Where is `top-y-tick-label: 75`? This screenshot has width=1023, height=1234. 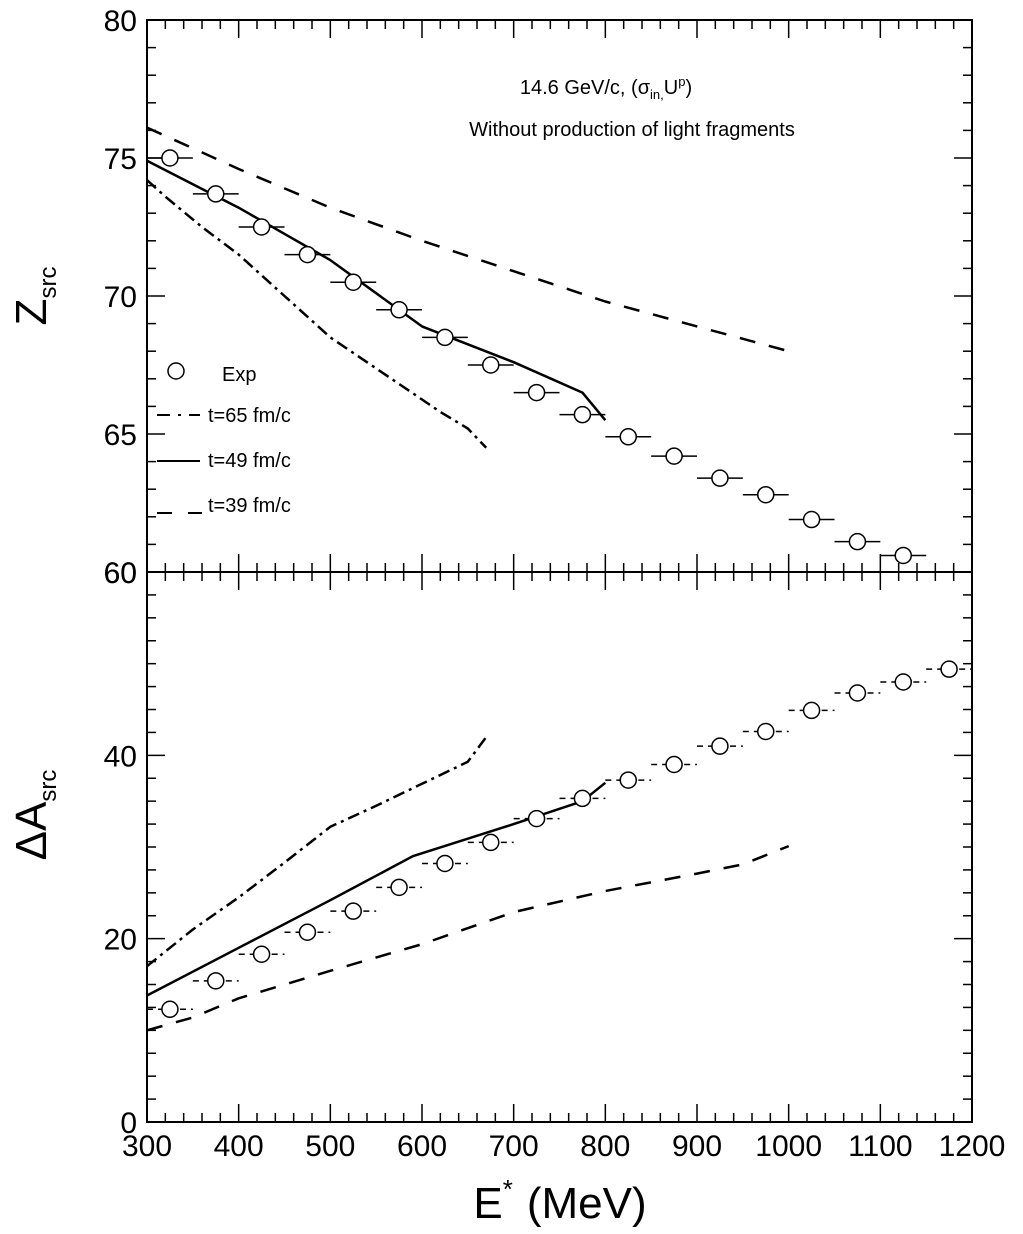
top-y-tick-label: 75 is located at coordinates (120, 159).